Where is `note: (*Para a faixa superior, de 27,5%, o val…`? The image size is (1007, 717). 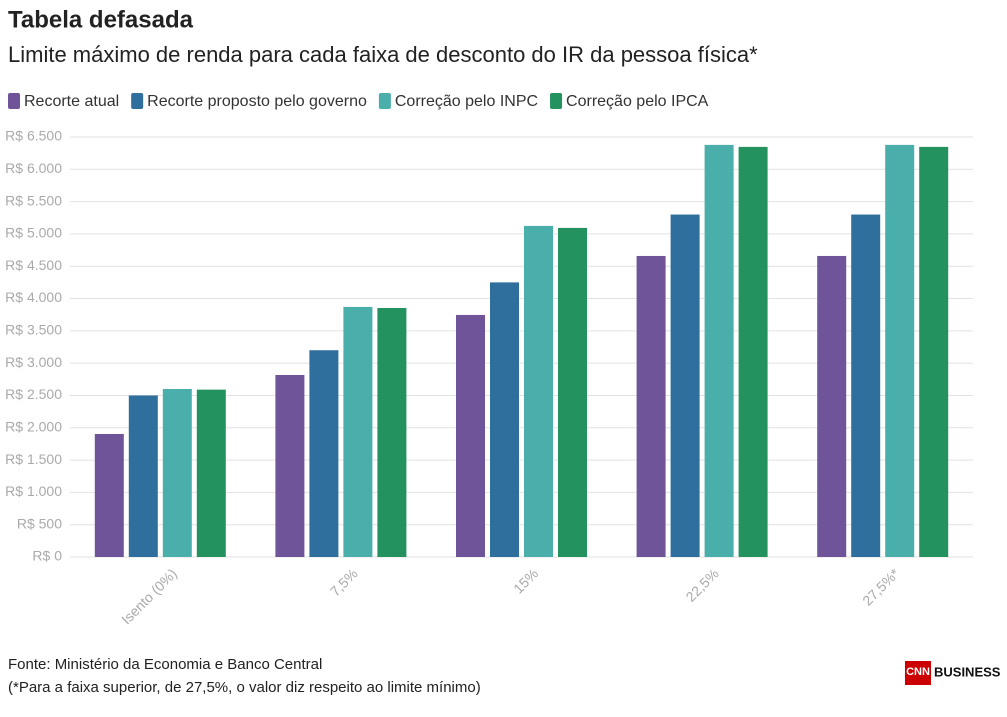
note: (*Para a faixa superior, de 27,5%, o val… is located at coordinates (244, 687).